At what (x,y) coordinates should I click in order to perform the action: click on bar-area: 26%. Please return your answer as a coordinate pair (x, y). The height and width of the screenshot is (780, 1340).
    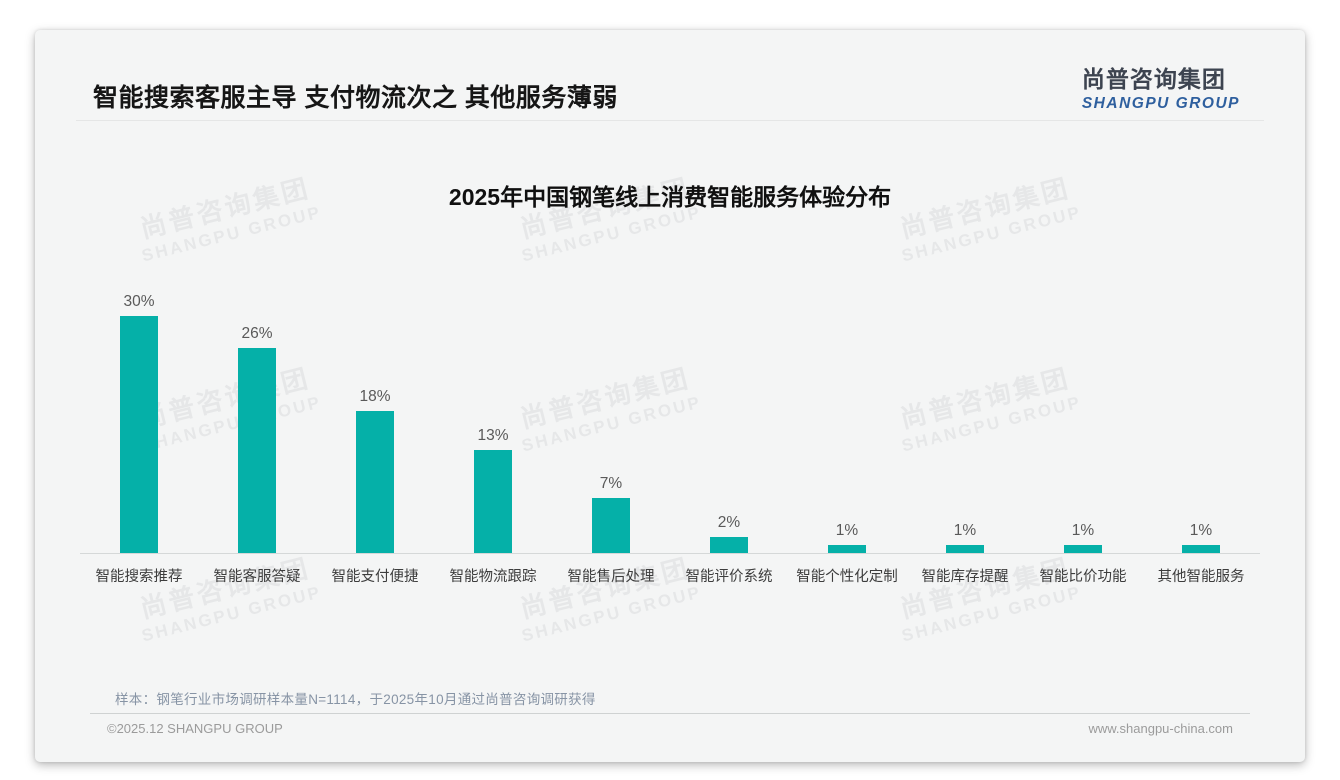
    Looking at the image, I should click on (257, 418).